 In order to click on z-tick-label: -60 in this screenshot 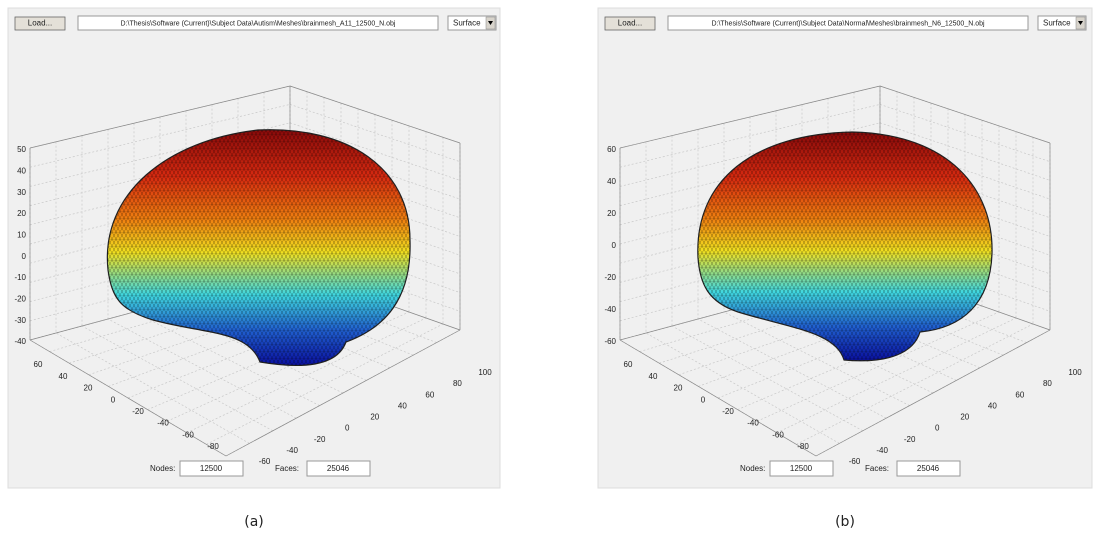, I will do `click(610, 341)`.